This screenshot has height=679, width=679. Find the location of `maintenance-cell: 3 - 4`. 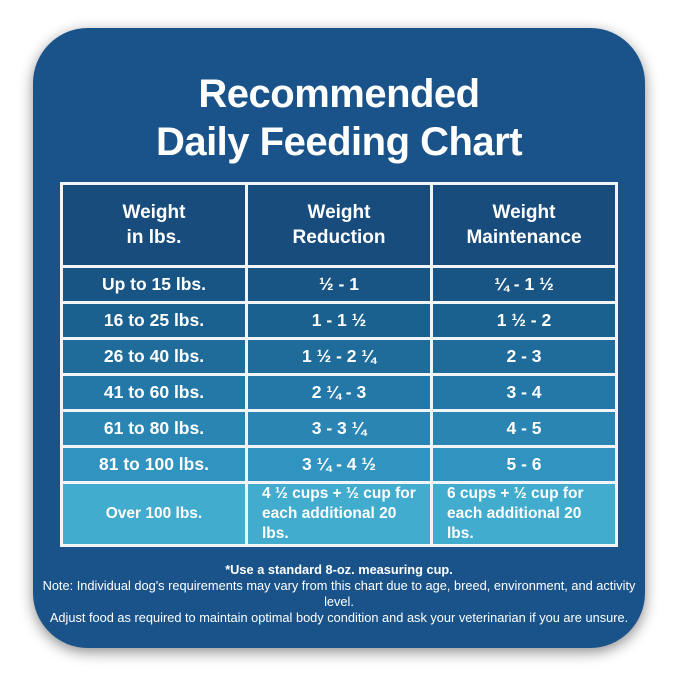

maintenance-cell: 3 - 4 is located at coordinates (524, 392).